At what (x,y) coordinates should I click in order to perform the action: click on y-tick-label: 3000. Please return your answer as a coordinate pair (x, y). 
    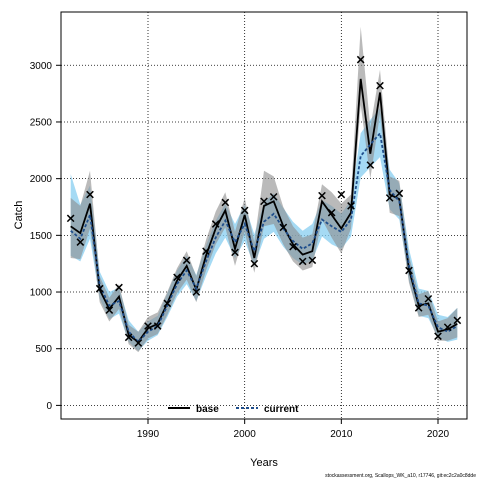
    Looking at the image, I should click on (41, 66).